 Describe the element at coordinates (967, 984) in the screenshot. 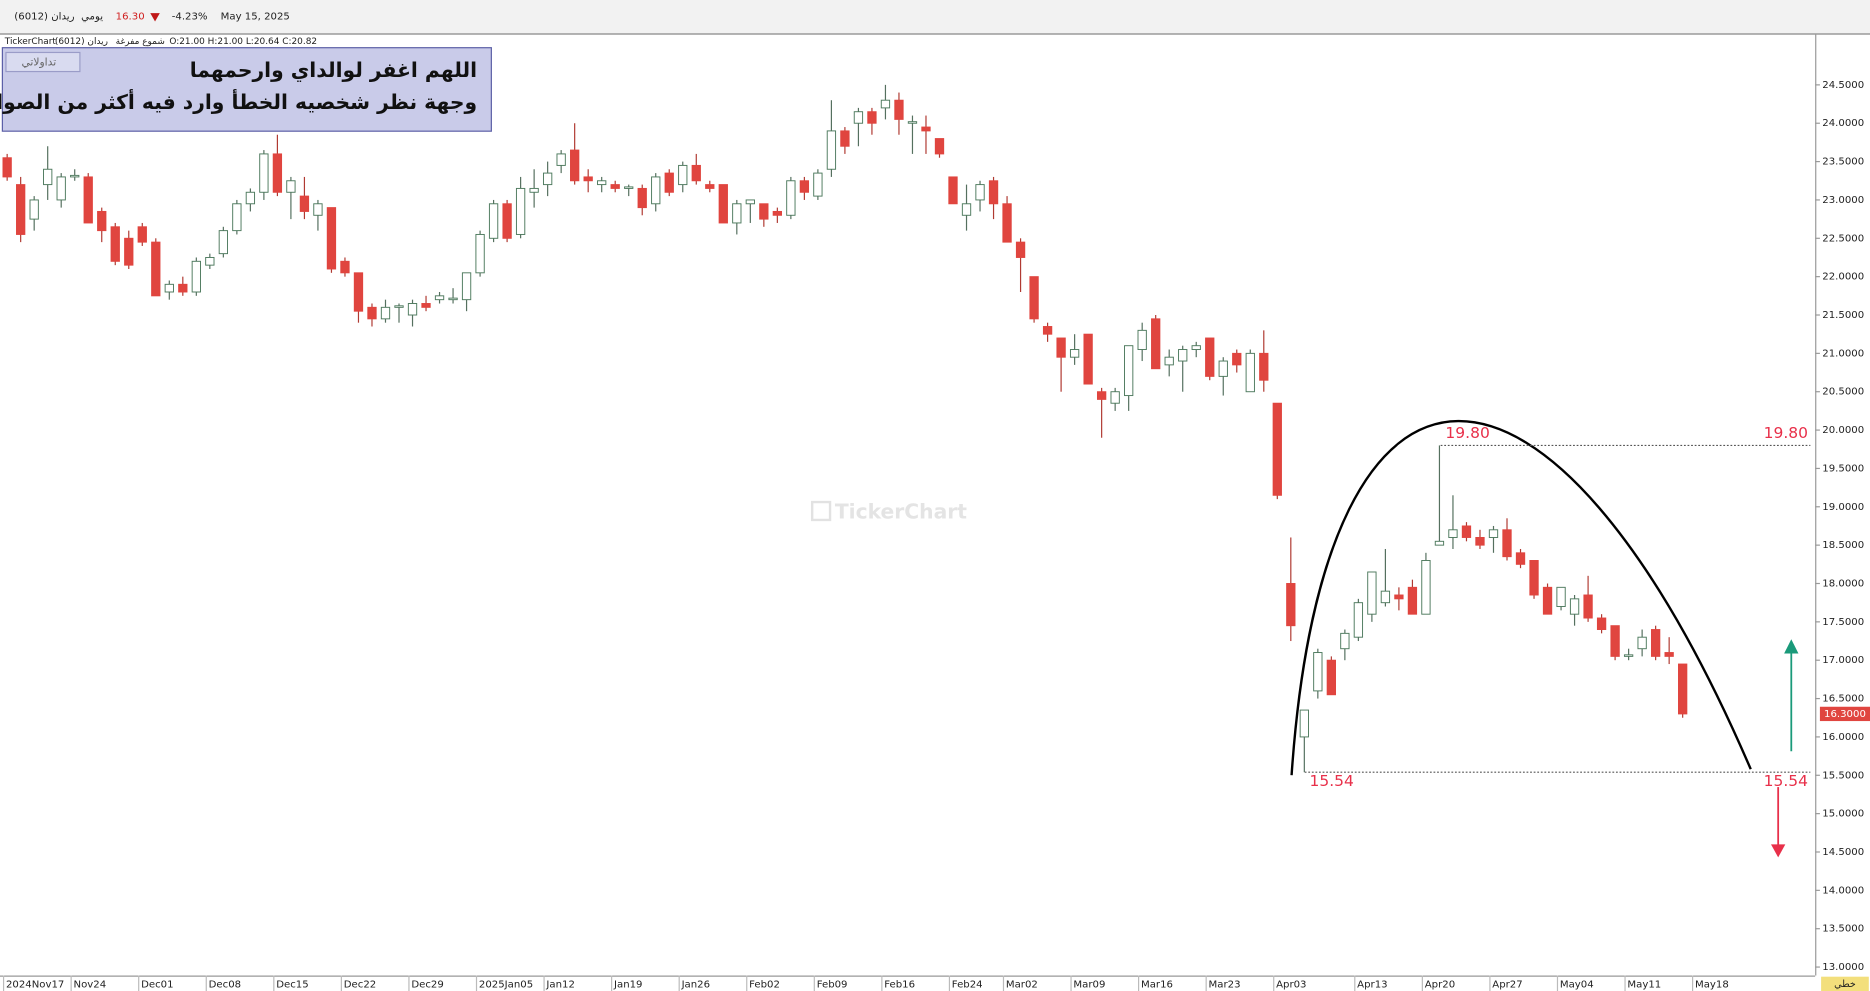

I see `x-tick-label: Feb24` at that location.